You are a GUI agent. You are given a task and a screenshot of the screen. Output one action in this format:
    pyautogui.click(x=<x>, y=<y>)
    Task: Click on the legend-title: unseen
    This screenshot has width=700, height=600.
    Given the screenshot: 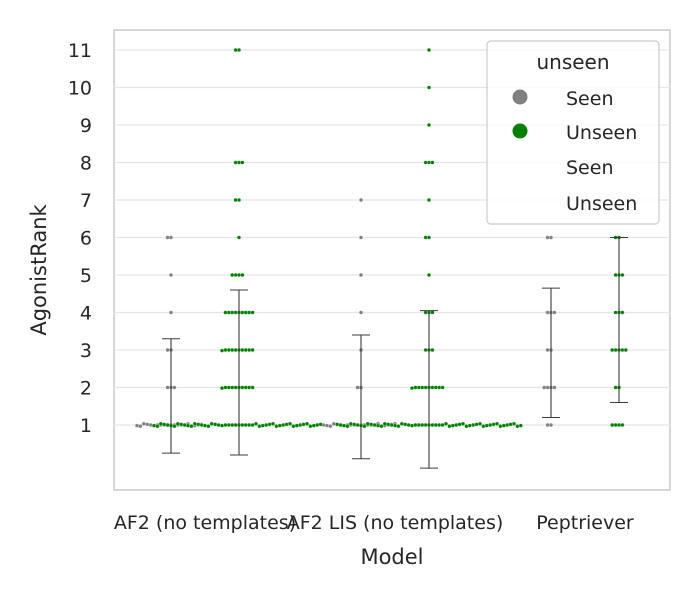 What is the action you would take?
    pyautogui.click(x=572, y=62)
    